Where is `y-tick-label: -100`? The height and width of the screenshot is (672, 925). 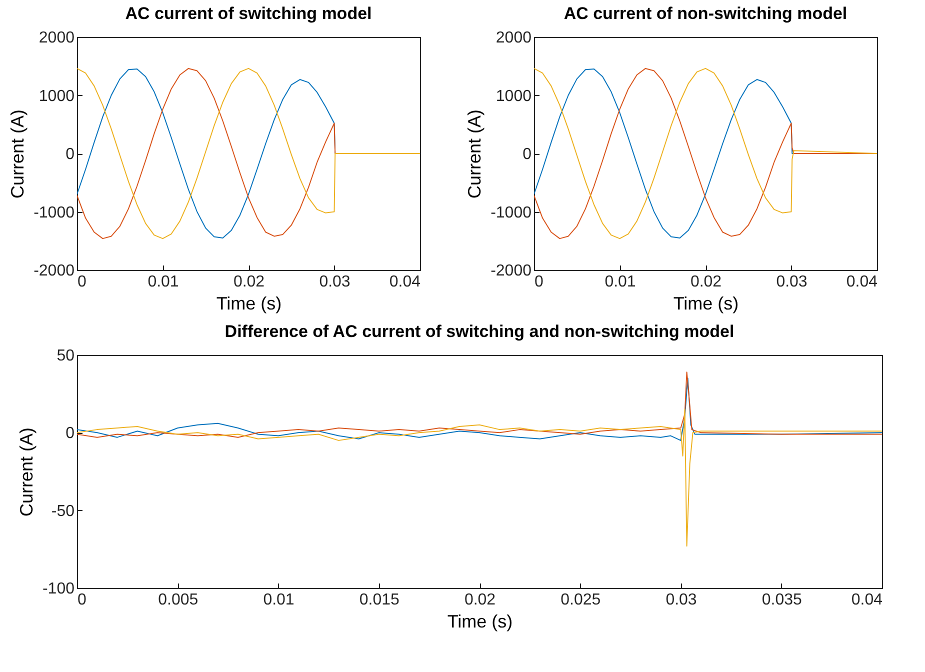
y-tick-label: -100 is located at coordinates (58, 589).